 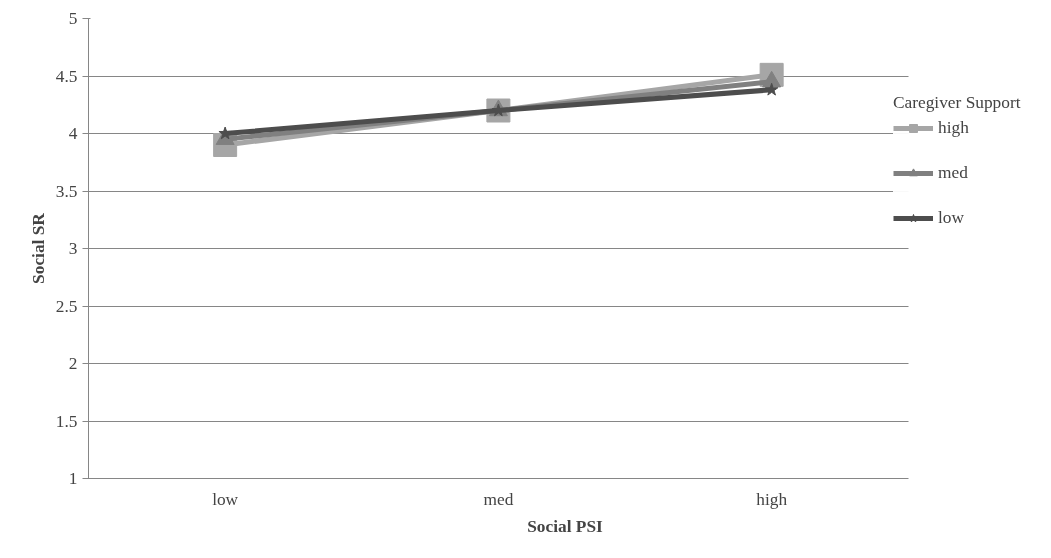 I want to click on y-tick-label: 3.5, so click(x=66, y=191).